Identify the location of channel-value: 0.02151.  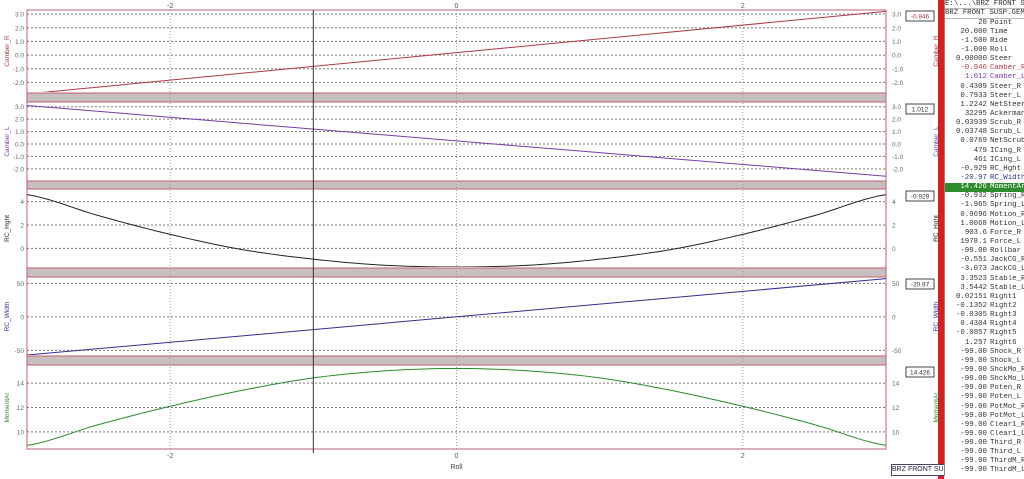
(971, 296).